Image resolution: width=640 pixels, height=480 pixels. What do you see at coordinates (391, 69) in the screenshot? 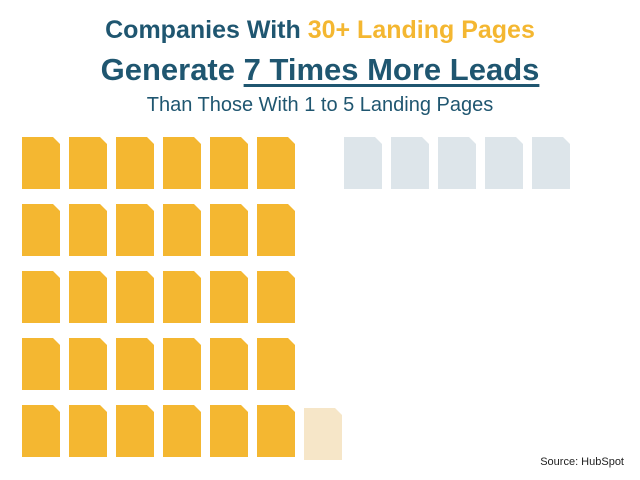
I see `headline-underlined-claim: 7 Times More Leads` at bounding box center [391, 69].